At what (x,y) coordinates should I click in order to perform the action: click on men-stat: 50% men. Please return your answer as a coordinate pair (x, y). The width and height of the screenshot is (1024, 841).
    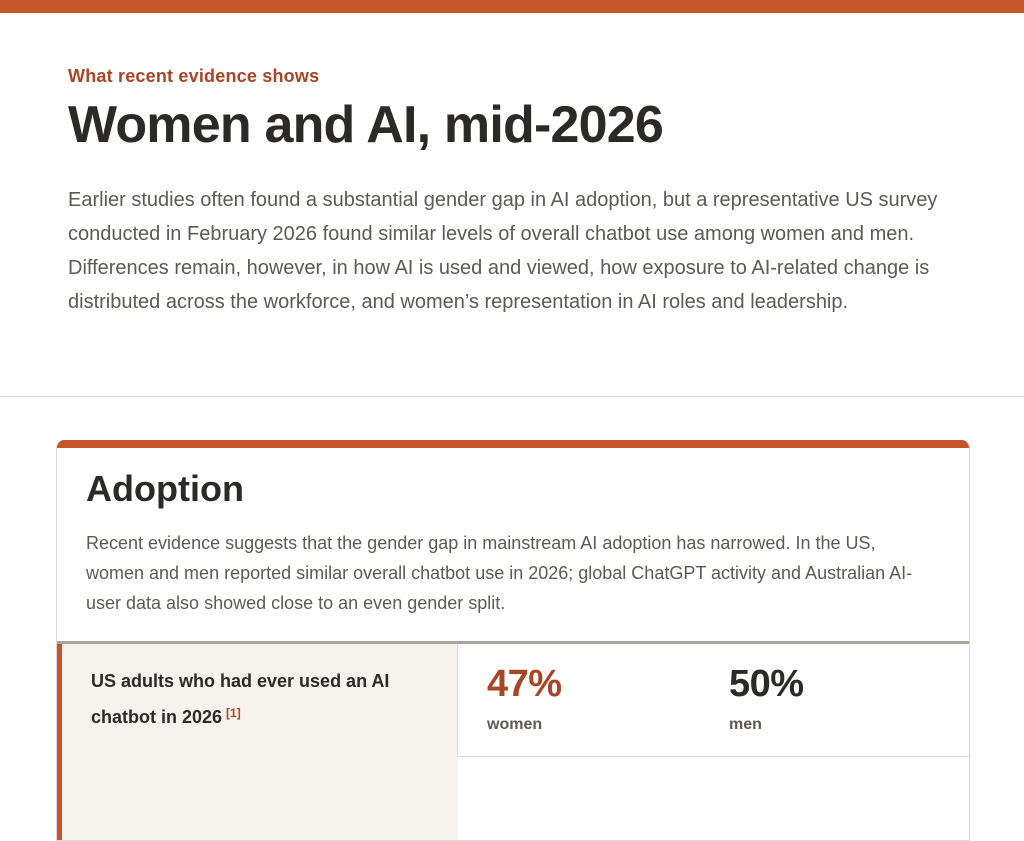
    Looking at the image, I should click on (766, 698).